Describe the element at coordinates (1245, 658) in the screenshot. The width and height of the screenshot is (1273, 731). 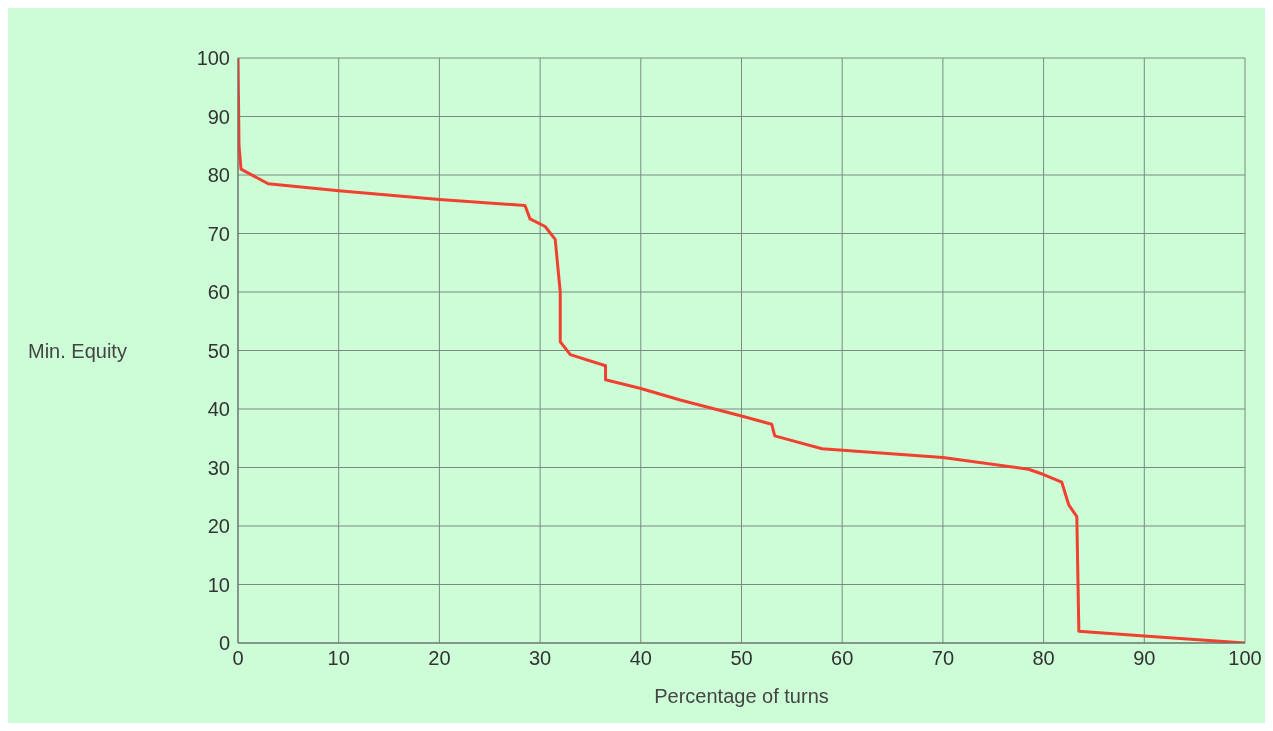
I see `x-tick-label: 100` at that location.